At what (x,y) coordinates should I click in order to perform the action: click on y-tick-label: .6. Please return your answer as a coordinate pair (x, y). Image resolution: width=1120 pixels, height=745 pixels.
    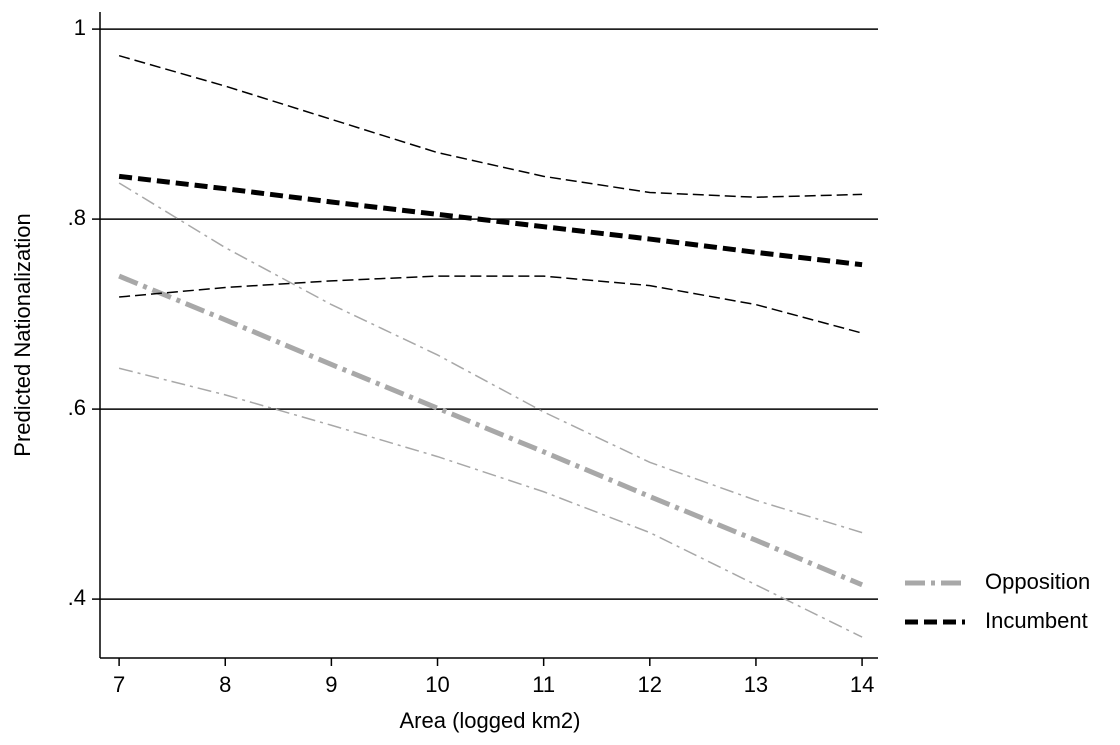
    Looking at the image, I should click on (77, 407).